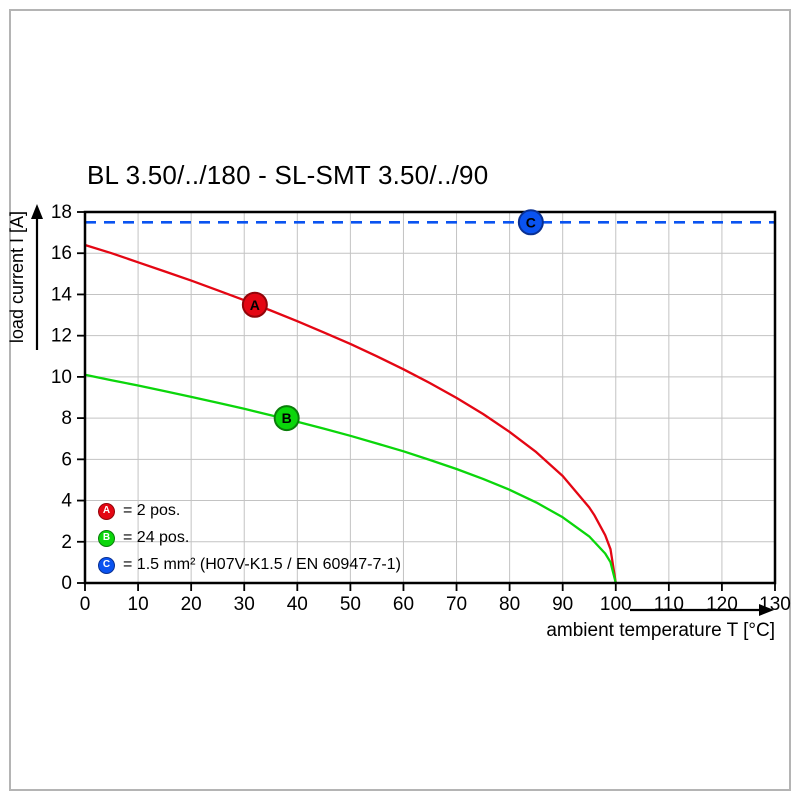 The width and height of the screenshot is (800, 800). What do you see at coordinates (61, 336) in the screenshot?
I see `svg-text: 12` at bounding box center [61, 336].